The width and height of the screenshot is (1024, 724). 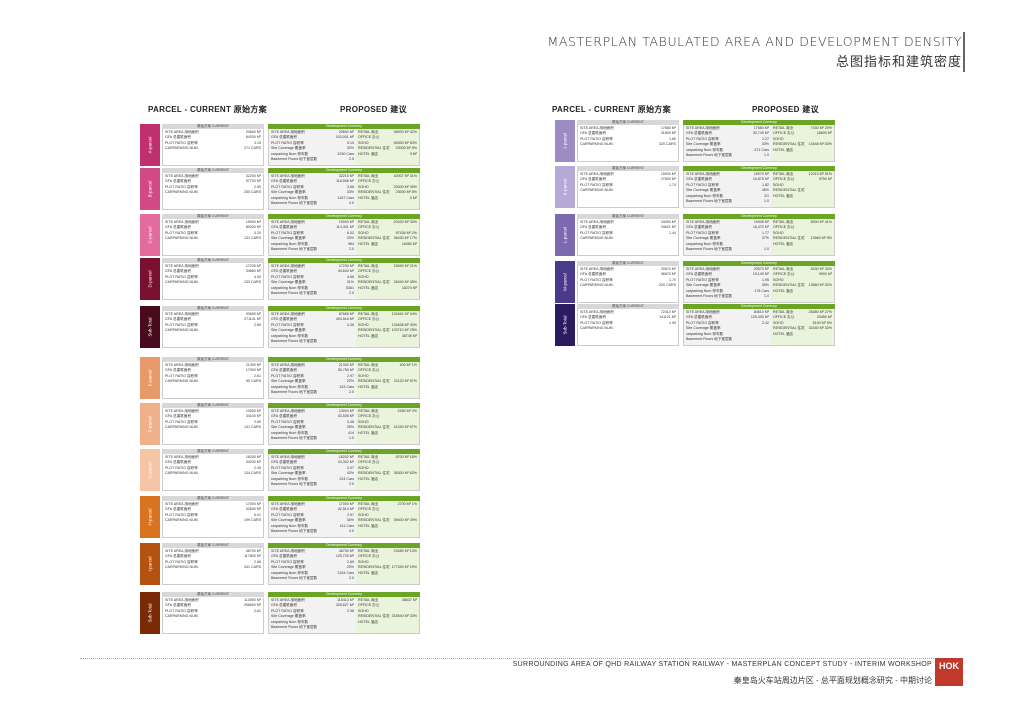 I want to click on data-row: PLOT RATIO 容积率 1.95, so click(x=727, y=280).